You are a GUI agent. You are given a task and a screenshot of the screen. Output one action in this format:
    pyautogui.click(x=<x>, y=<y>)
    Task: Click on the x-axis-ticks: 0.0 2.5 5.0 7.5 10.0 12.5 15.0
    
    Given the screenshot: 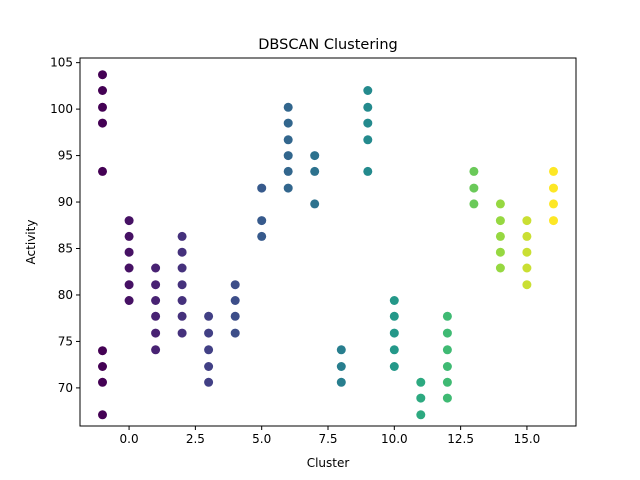 What is the action you would take?
    pyautogui.click(x=330, y=436)
    